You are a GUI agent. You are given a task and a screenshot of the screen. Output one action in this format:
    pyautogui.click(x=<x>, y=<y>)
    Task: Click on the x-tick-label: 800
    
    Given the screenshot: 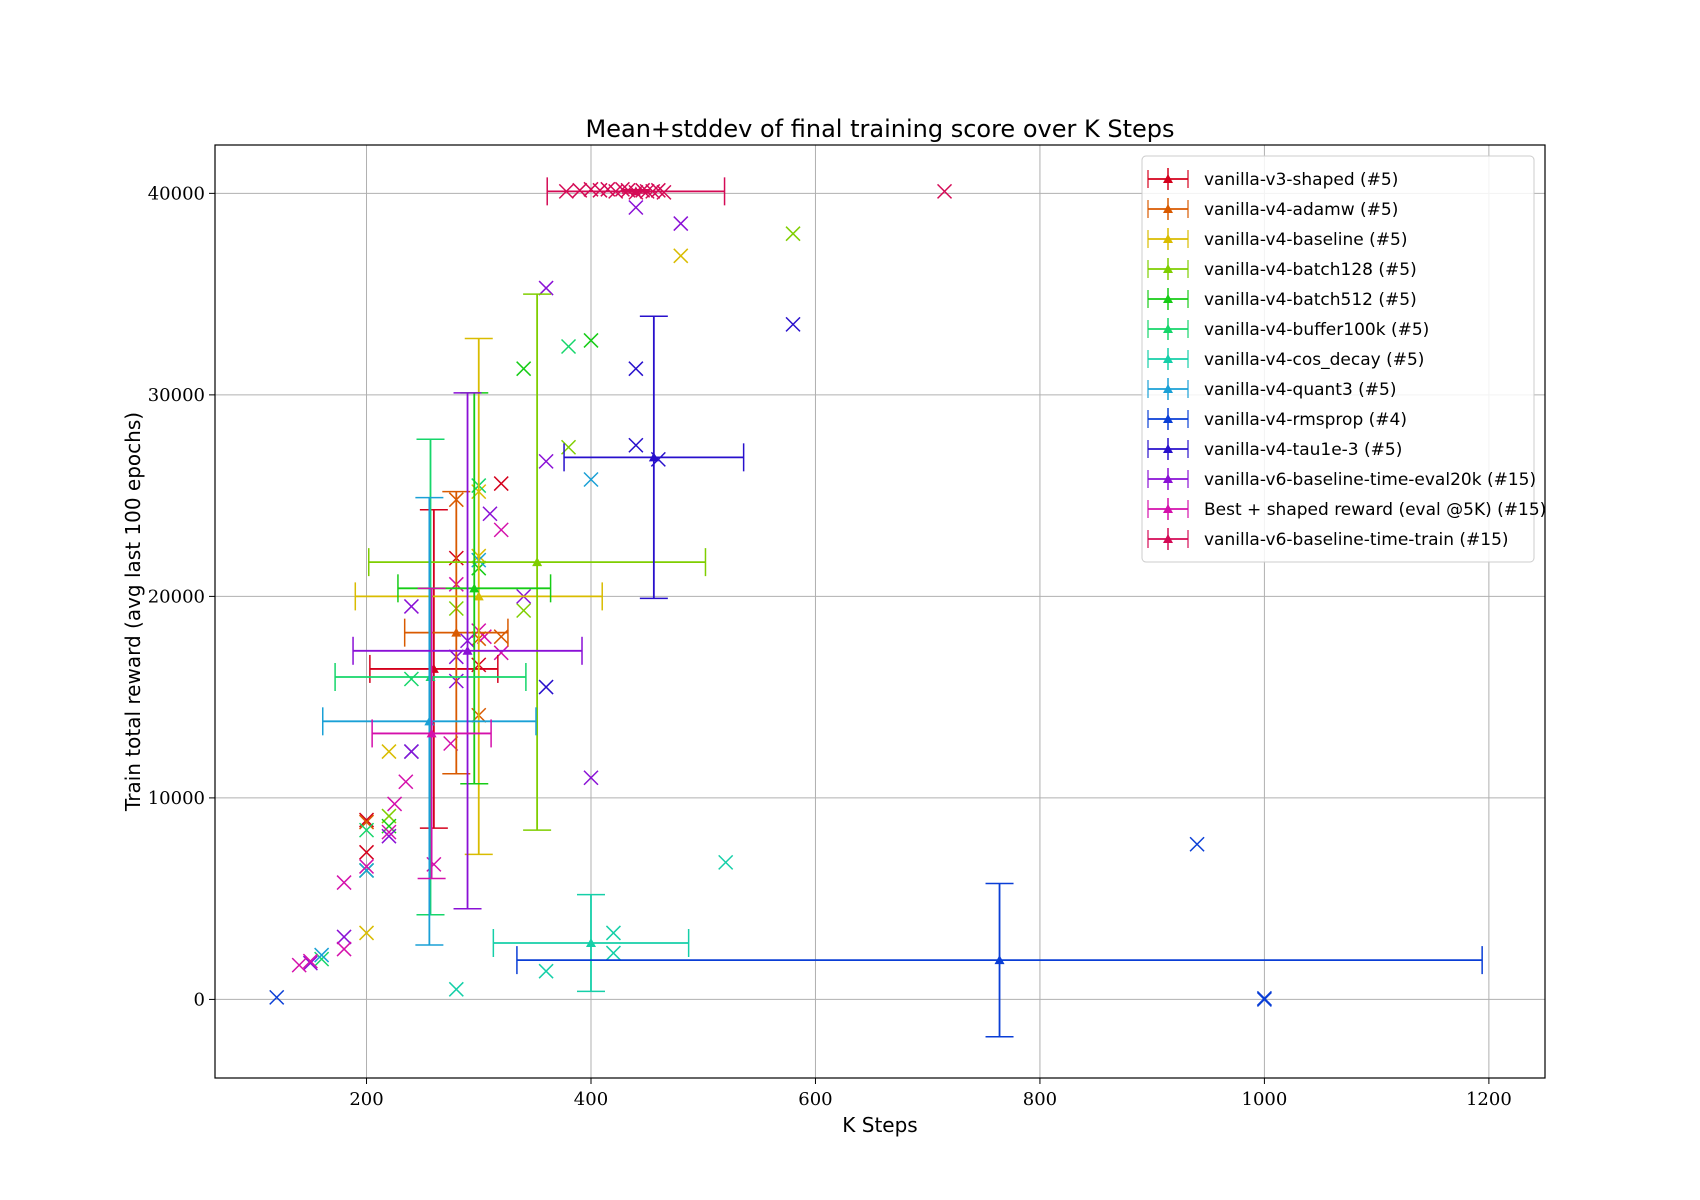 What is the action you would take?
    pyautogui.click(x=1040, y=1099)
    